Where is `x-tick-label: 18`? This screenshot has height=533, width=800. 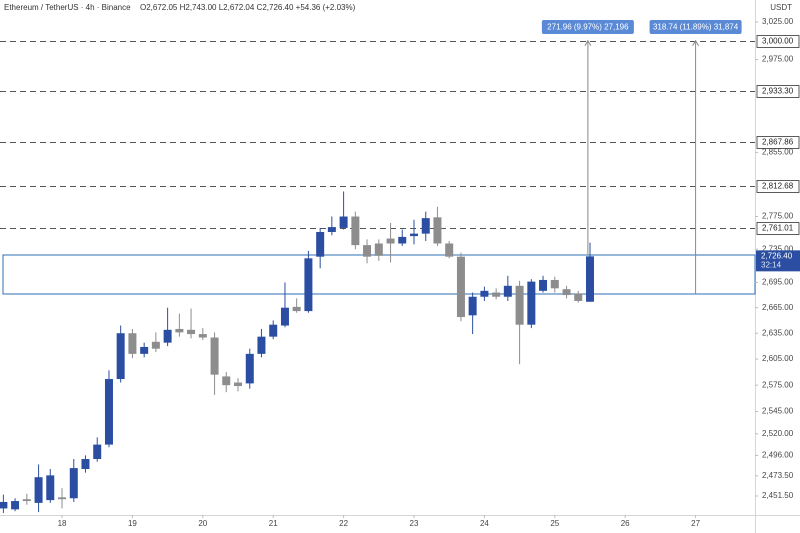 x-tick-label: 18 is located at coordinates (62, 523).